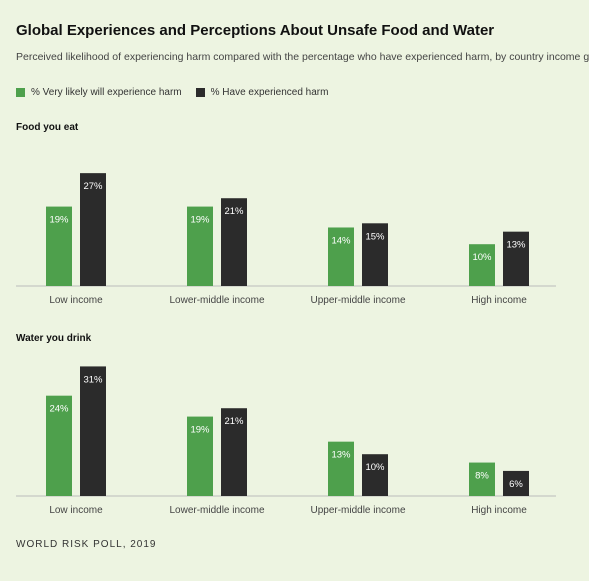  Describe the element at coordinates (269, 92) in the screenshot. I see `legend-label-experienced: % Have experienced harm` at that location.